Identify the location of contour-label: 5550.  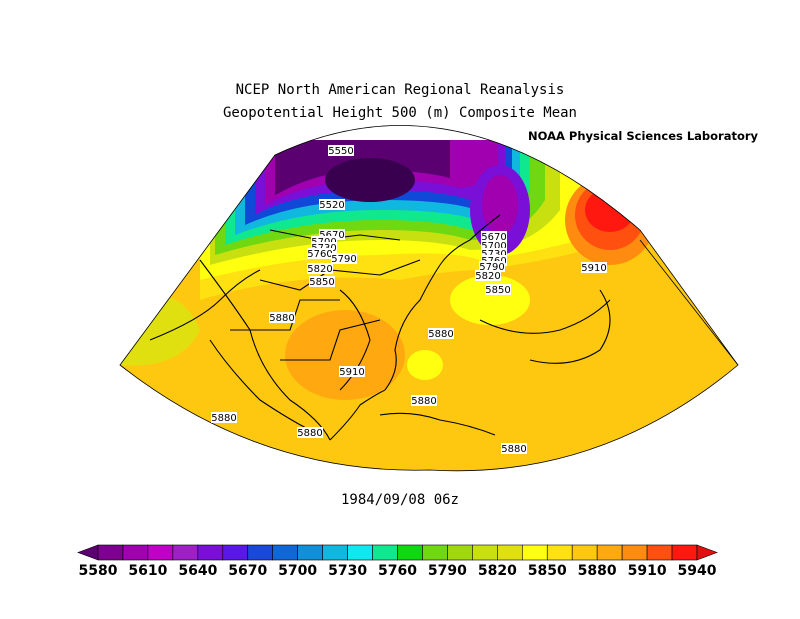
(341, 151).